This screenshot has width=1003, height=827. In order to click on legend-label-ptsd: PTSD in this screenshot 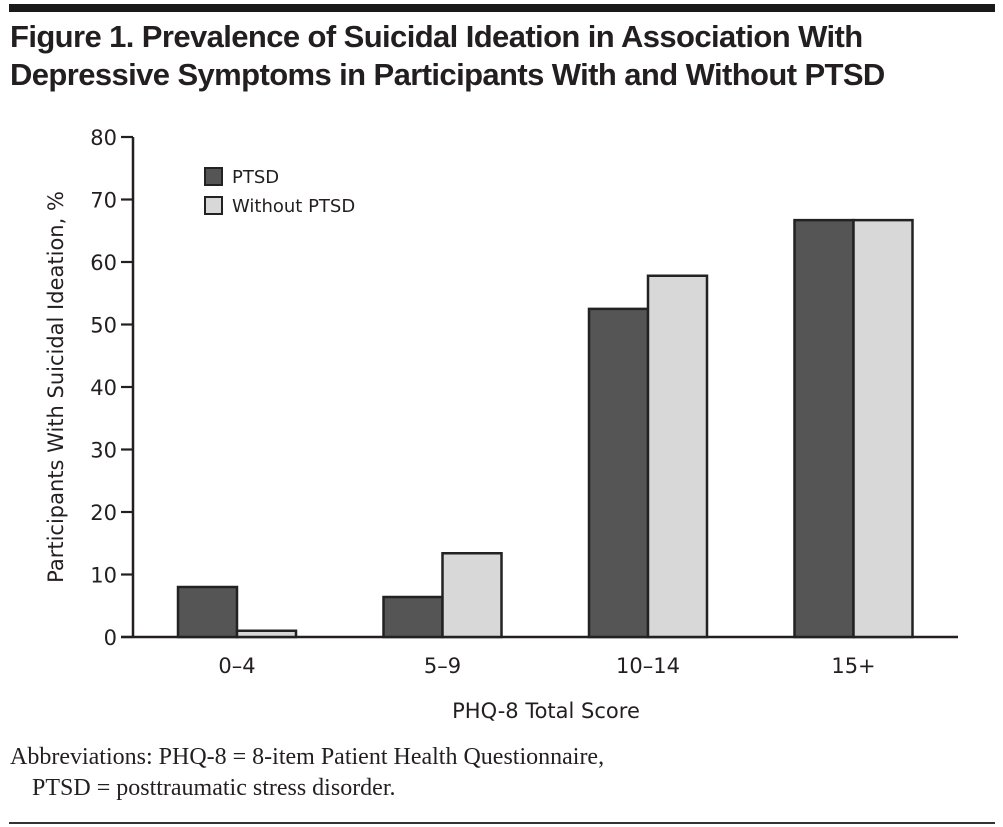, I will do `click(255, 177)`.